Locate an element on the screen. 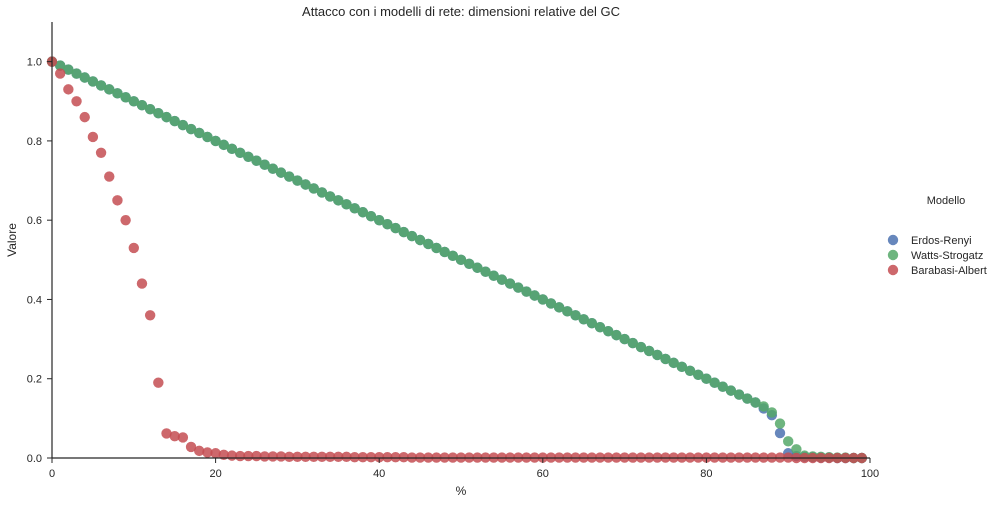 This screenshot has height=505, width=993. x-tick-label: 20 is located at coordinates (215, 474).